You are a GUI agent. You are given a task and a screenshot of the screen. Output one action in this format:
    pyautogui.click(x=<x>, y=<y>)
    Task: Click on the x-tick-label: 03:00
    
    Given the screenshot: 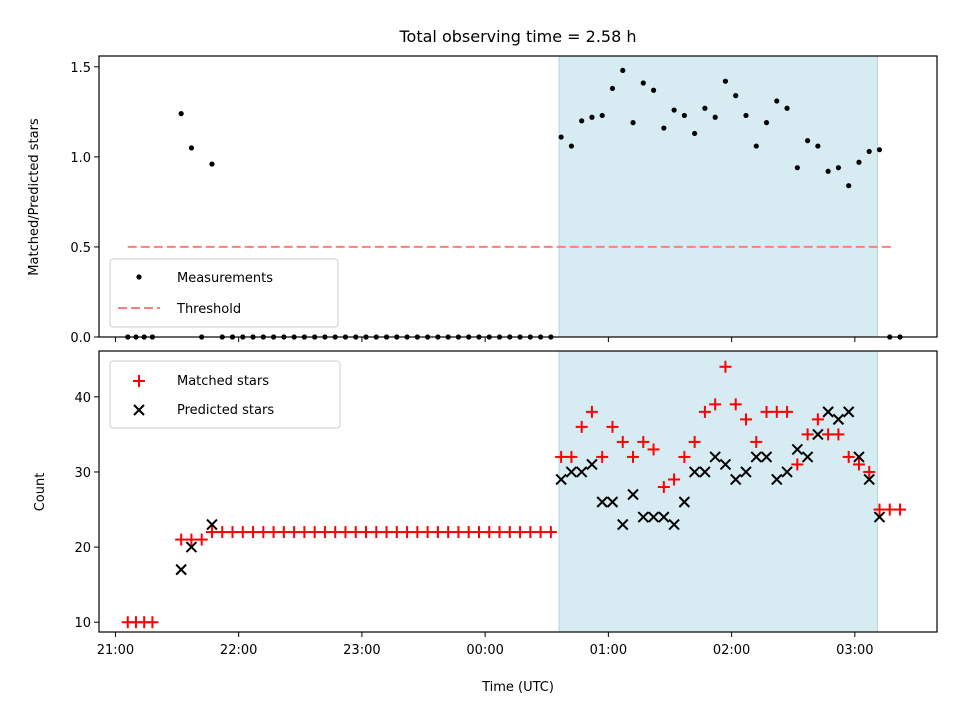 What is the action you would take?
    pyautogui.click(x=854, y=650)
    